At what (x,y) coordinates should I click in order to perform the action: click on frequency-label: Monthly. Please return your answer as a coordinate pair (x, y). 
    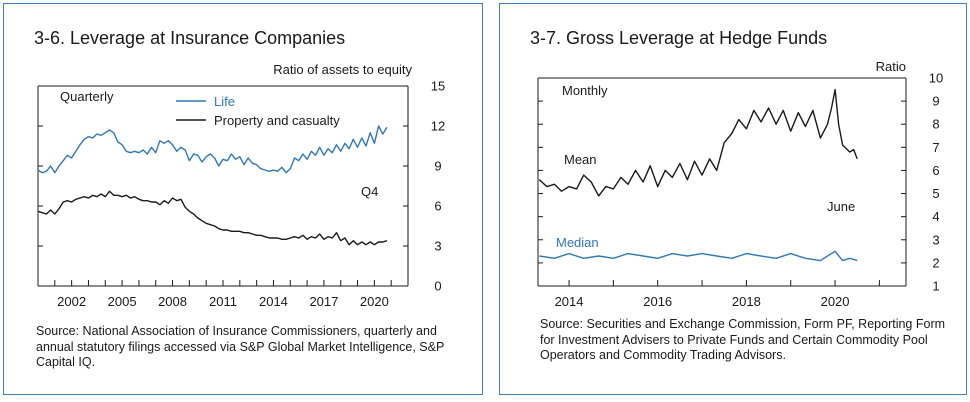
    Looking at the image, I should click on (585, 90).